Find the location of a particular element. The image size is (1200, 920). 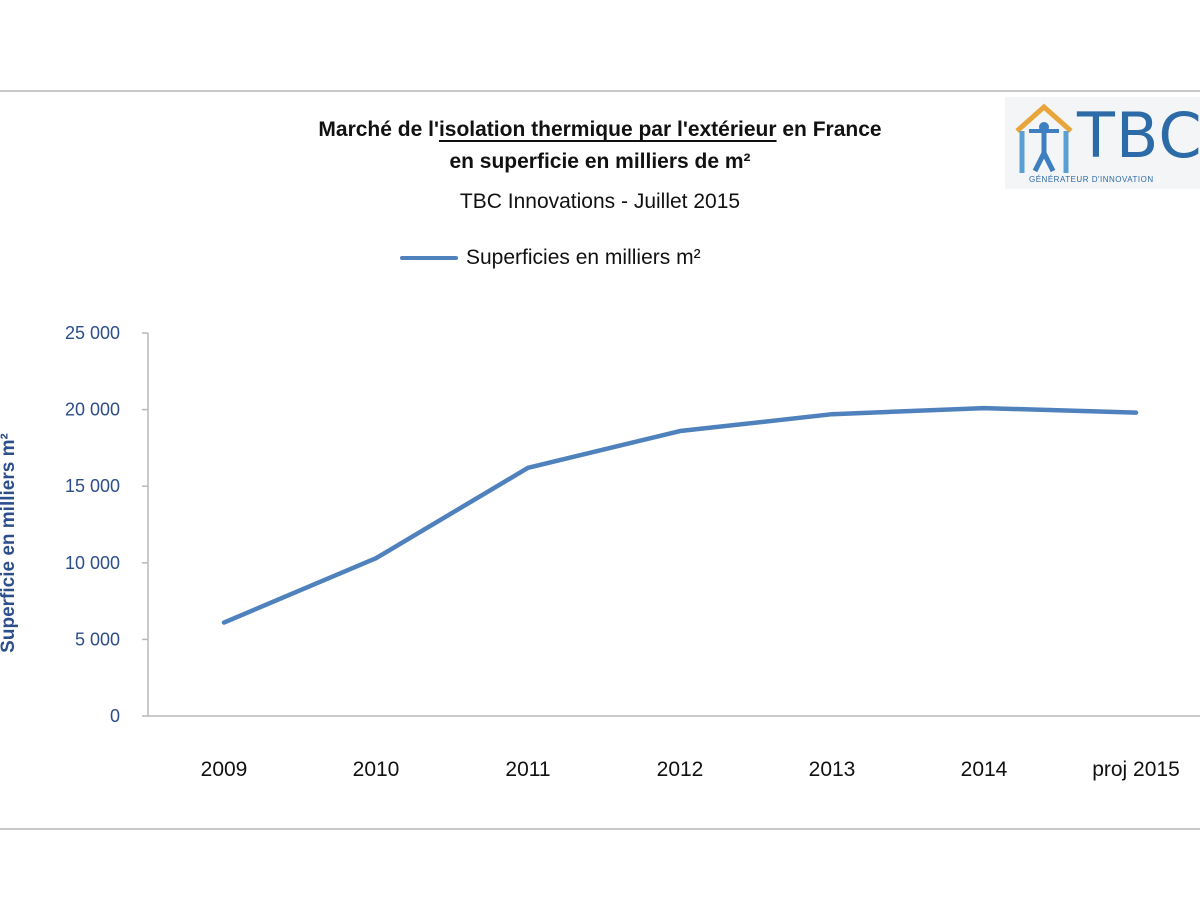

y-tick-label: 15 000 is located at coordinates (92, 486).